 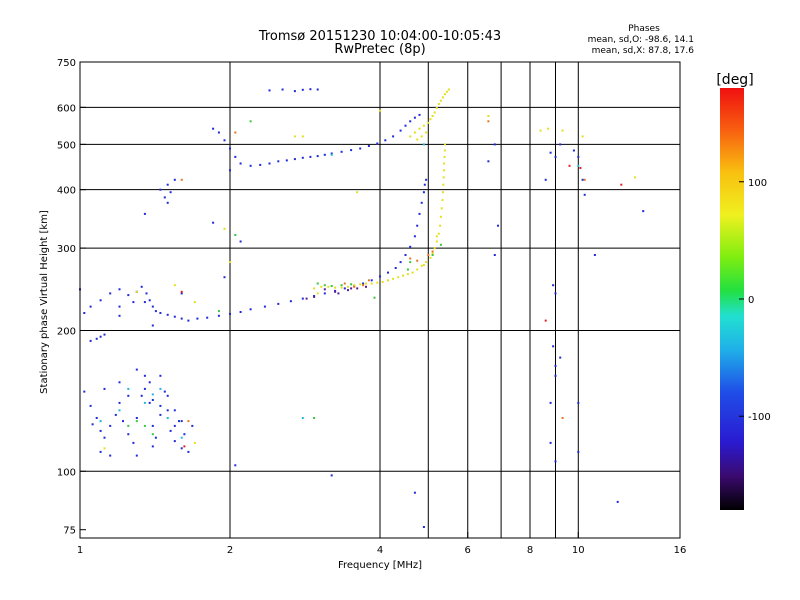 What do you see at coordinates (751, 300) in the screenshot?
I see `colorbar-tick-label: 0` at bounding box center [751, 300].